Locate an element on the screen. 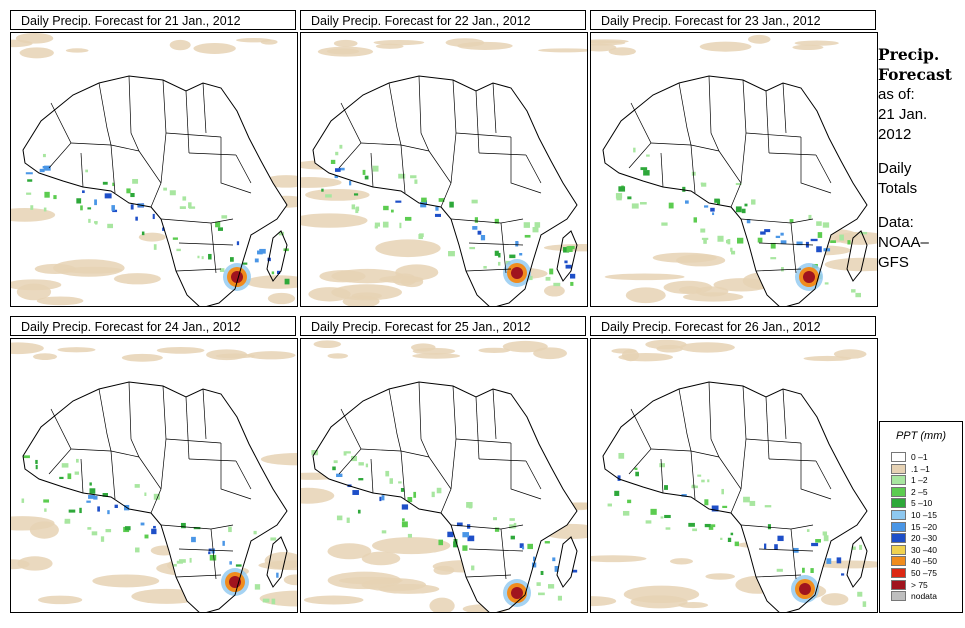  forecast-panel-26-jan: Daily Precip. Forecast for 26 Jan., 2012 is located at coordinates (735, 465).